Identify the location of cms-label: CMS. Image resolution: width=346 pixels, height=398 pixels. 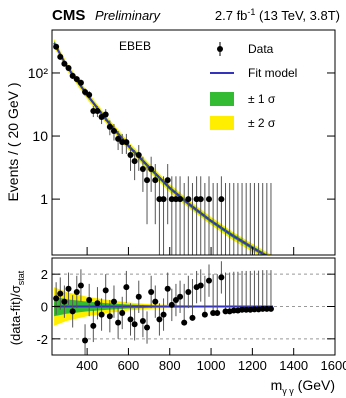
(68, 15).